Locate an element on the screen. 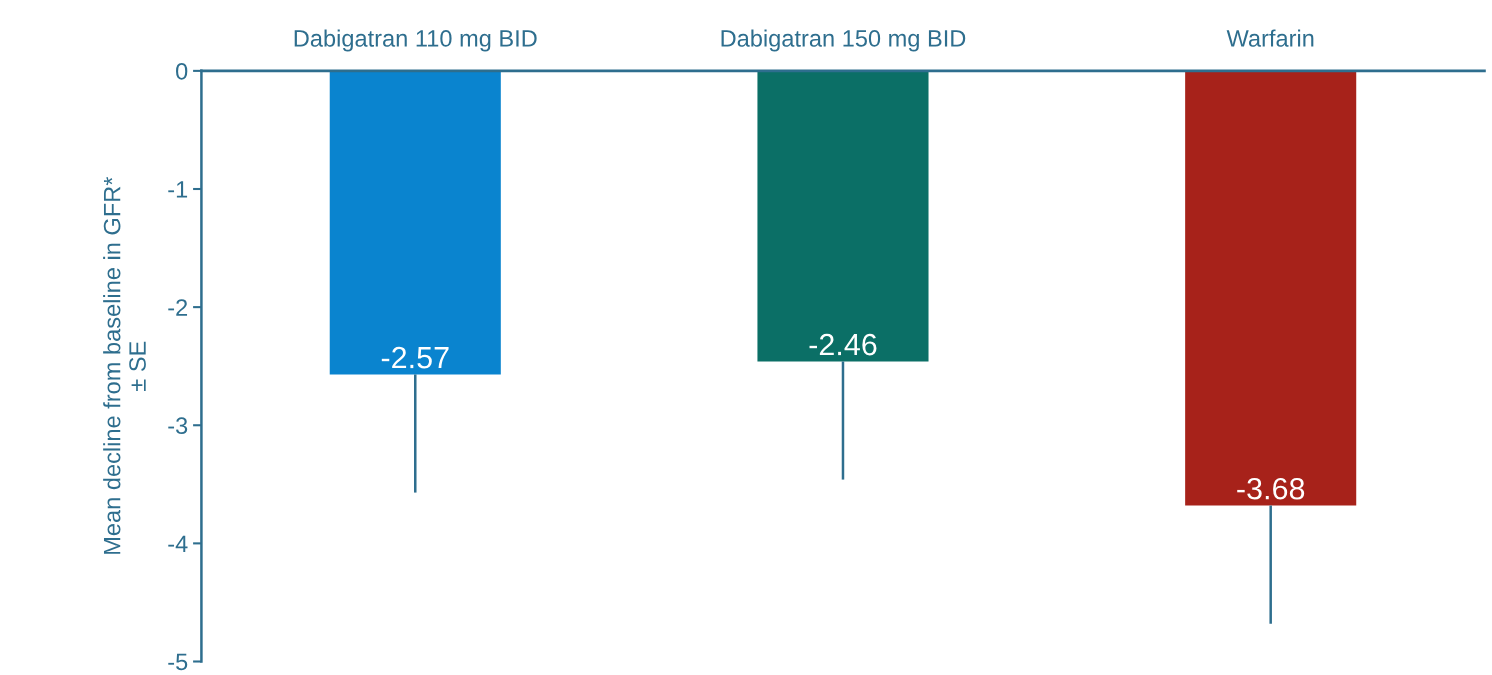 Image resolution: width=1492 pixels, height=675 pixels. data-label: -2.57 is located at coordinates (415, 357).